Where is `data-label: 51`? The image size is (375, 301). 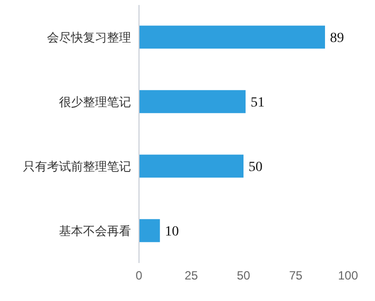 data-label: 51 is located at coordinates (257, 103).